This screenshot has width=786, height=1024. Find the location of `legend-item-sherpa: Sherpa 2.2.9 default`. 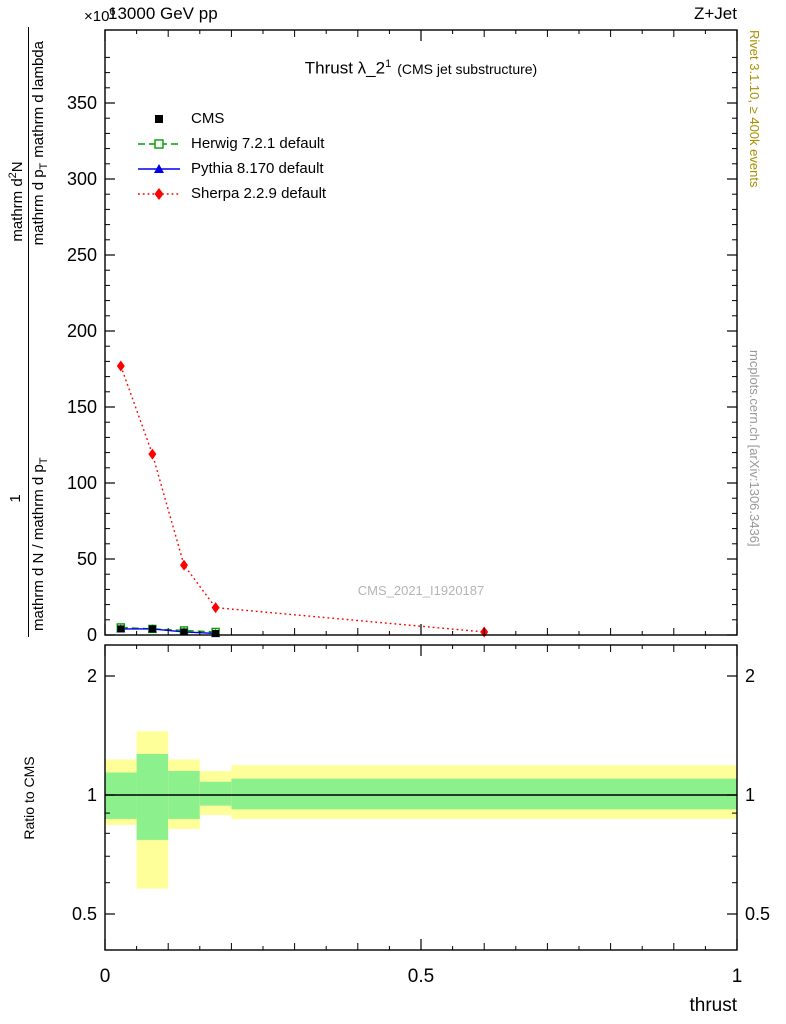

legend-item-sherpa: Sherpa 2.2.9 default is located at coordinates (231, 193).